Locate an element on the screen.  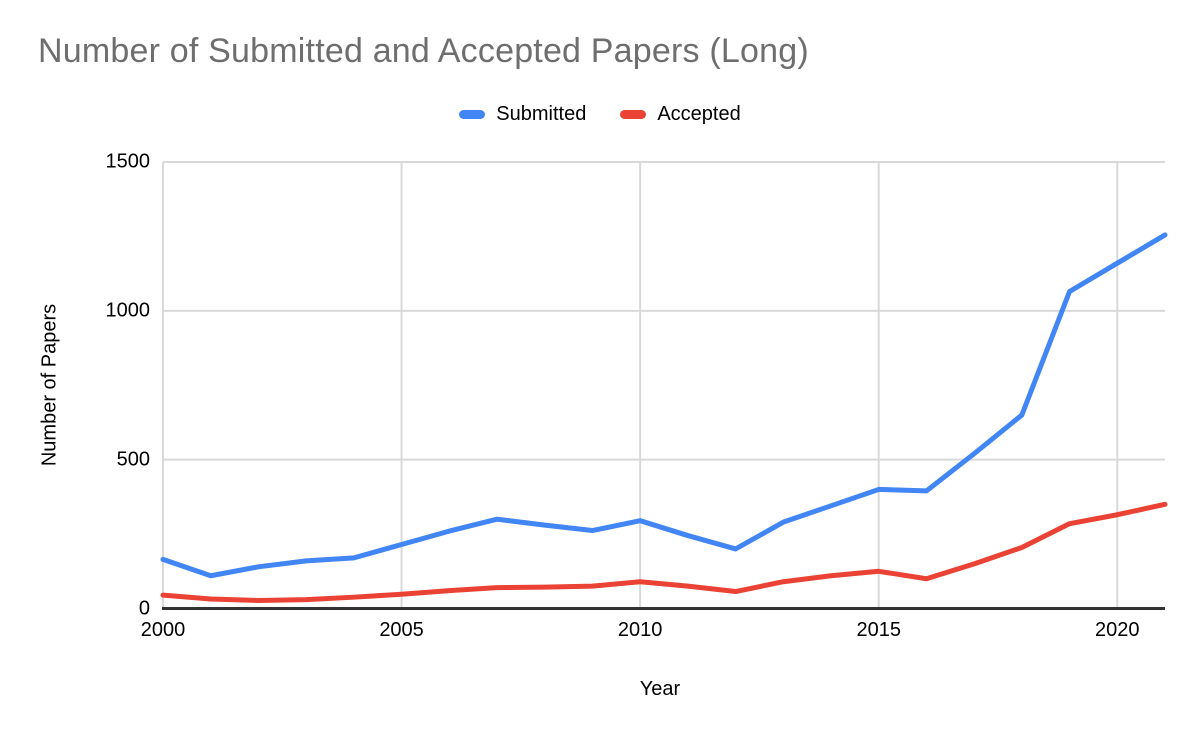
legend: Submitted Accepted is located at coordinates (600, 114).